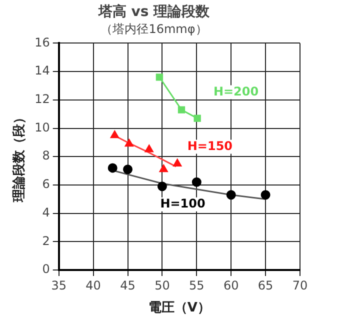  I want to click on series-label: H=200, so click(236, 91).